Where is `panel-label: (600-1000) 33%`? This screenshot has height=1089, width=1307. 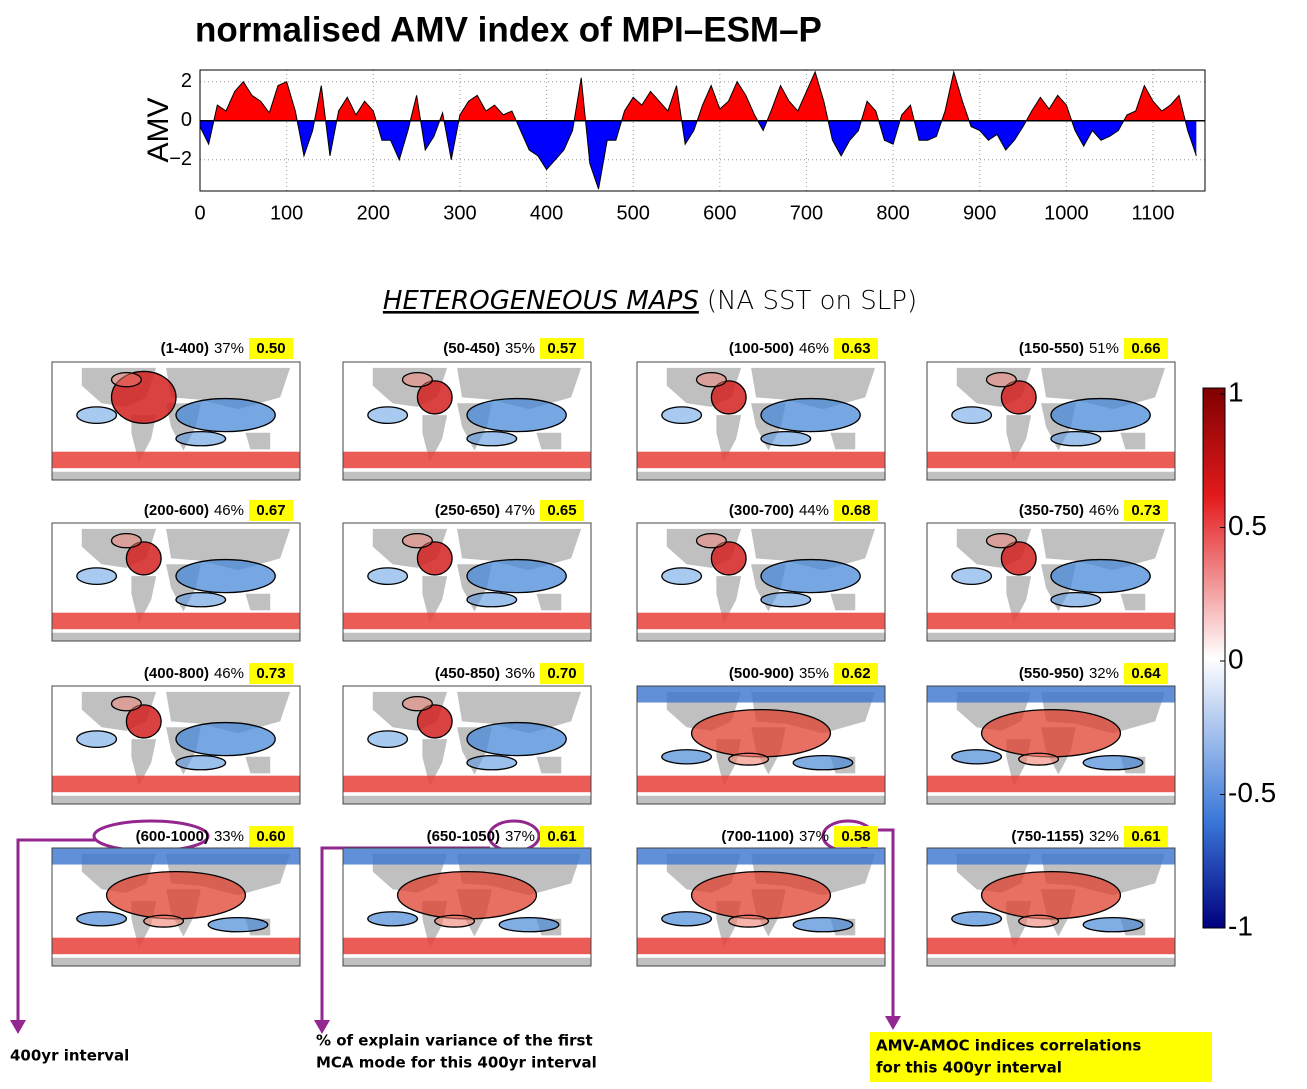 panel-label: (600-1000) 33% is located at coordinates (190, 836).